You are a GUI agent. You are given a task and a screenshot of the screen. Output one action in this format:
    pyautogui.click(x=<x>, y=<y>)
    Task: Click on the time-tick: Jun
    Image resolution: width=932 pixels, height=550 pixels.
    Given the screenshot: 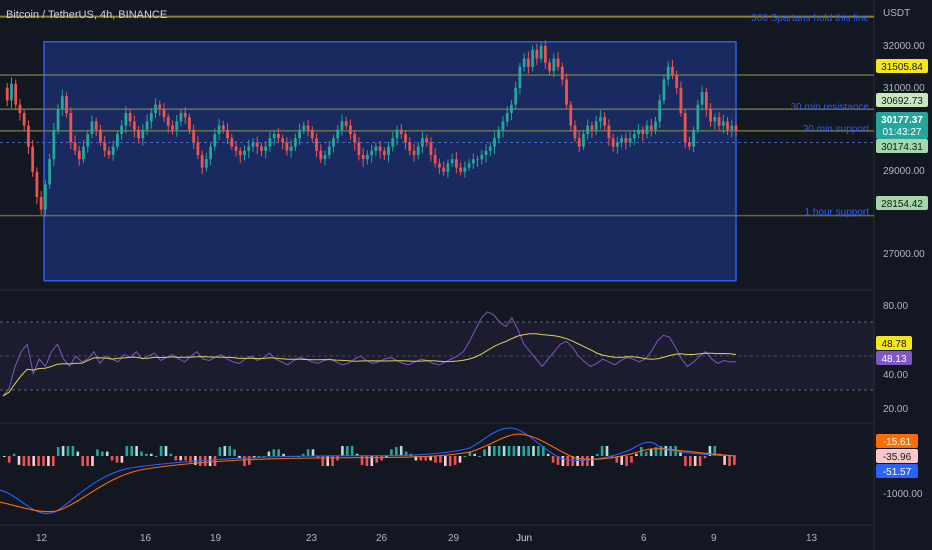 What is the action you would take?
    pyautogui.click(x=524, y=538)
    